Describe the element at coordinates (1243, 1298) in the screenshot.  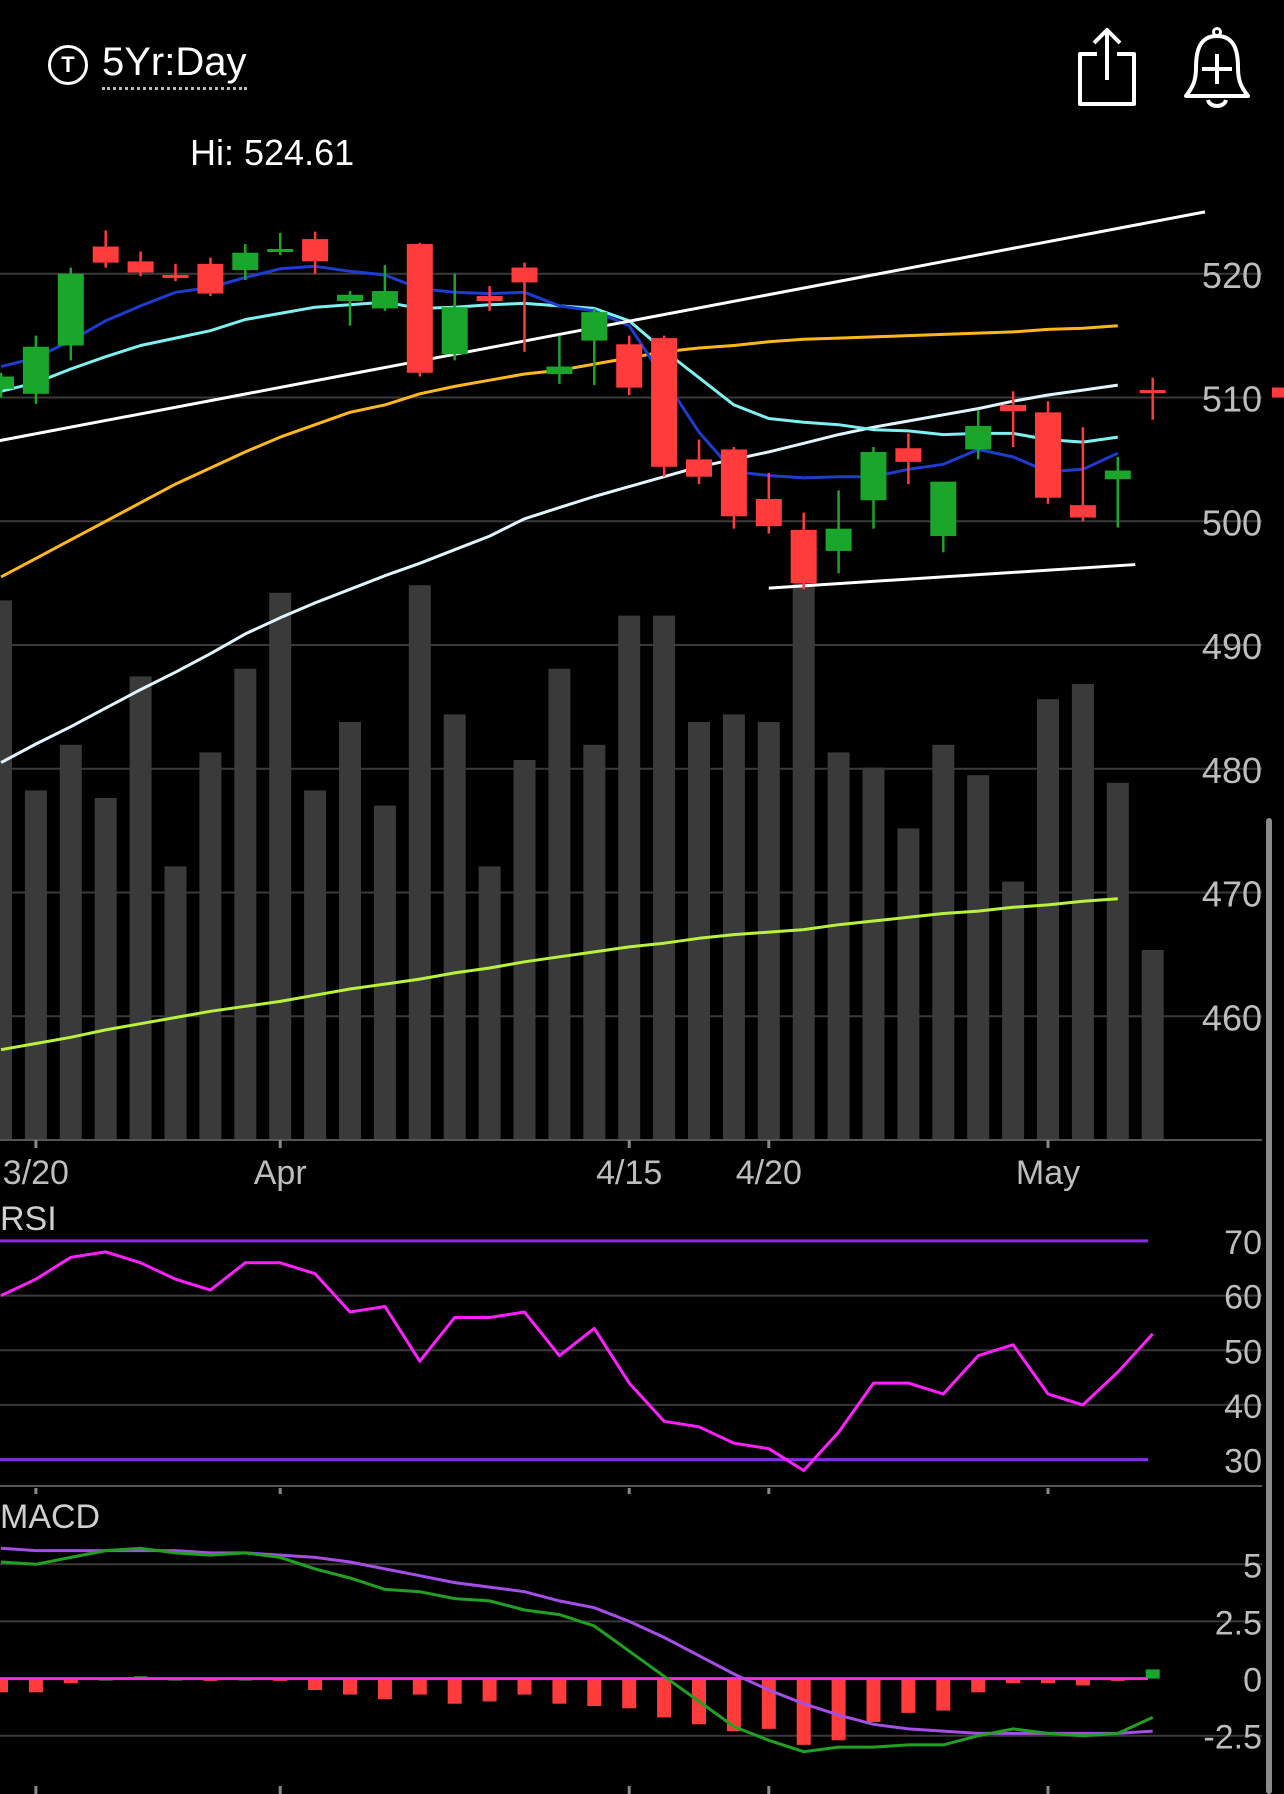
I see `rsi-tick-label: 60` at that location.